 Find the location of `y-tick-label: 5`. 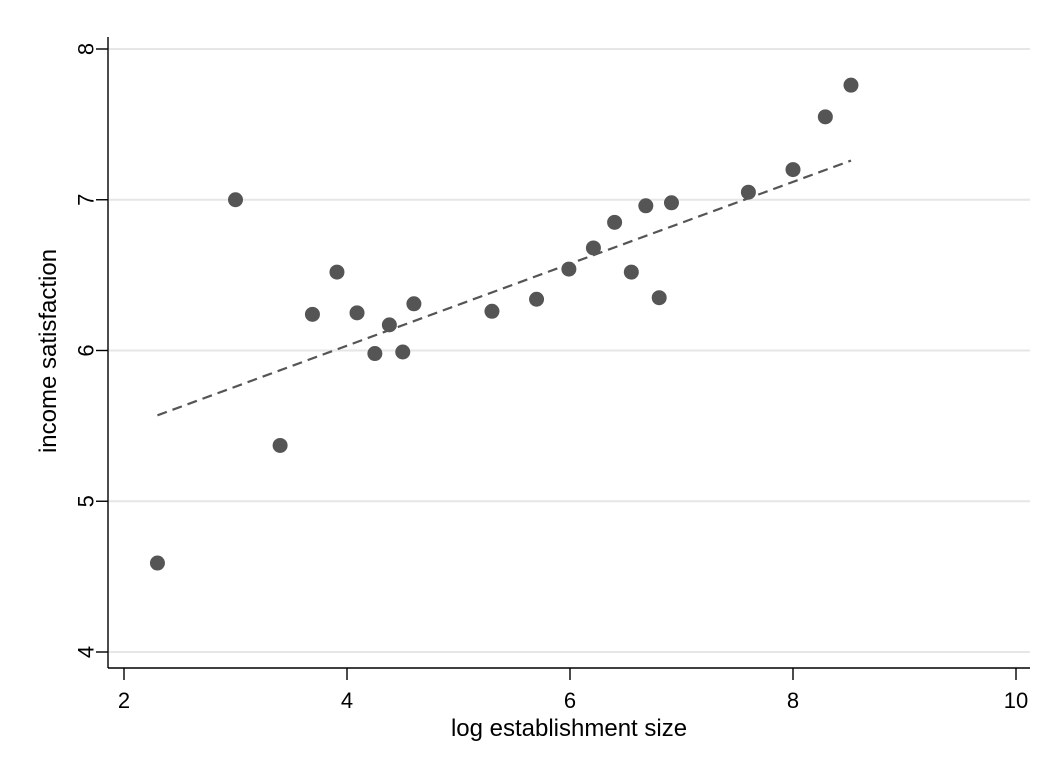

y-tick-label: 5 is located at coordinates (86, 501).